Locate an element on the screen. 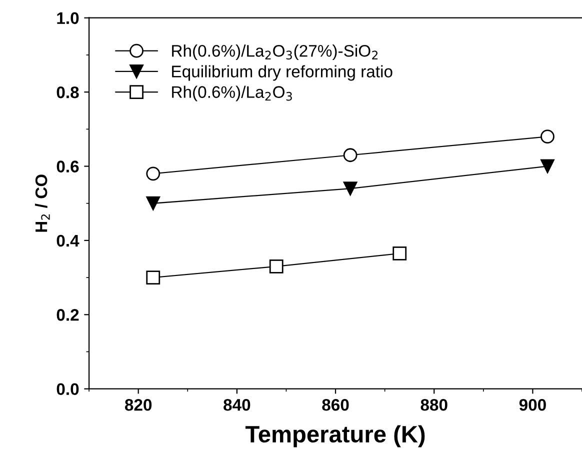 This screenshot has width=582, height=458. x-tick-label: 860 is located at coordinates (335, 405).